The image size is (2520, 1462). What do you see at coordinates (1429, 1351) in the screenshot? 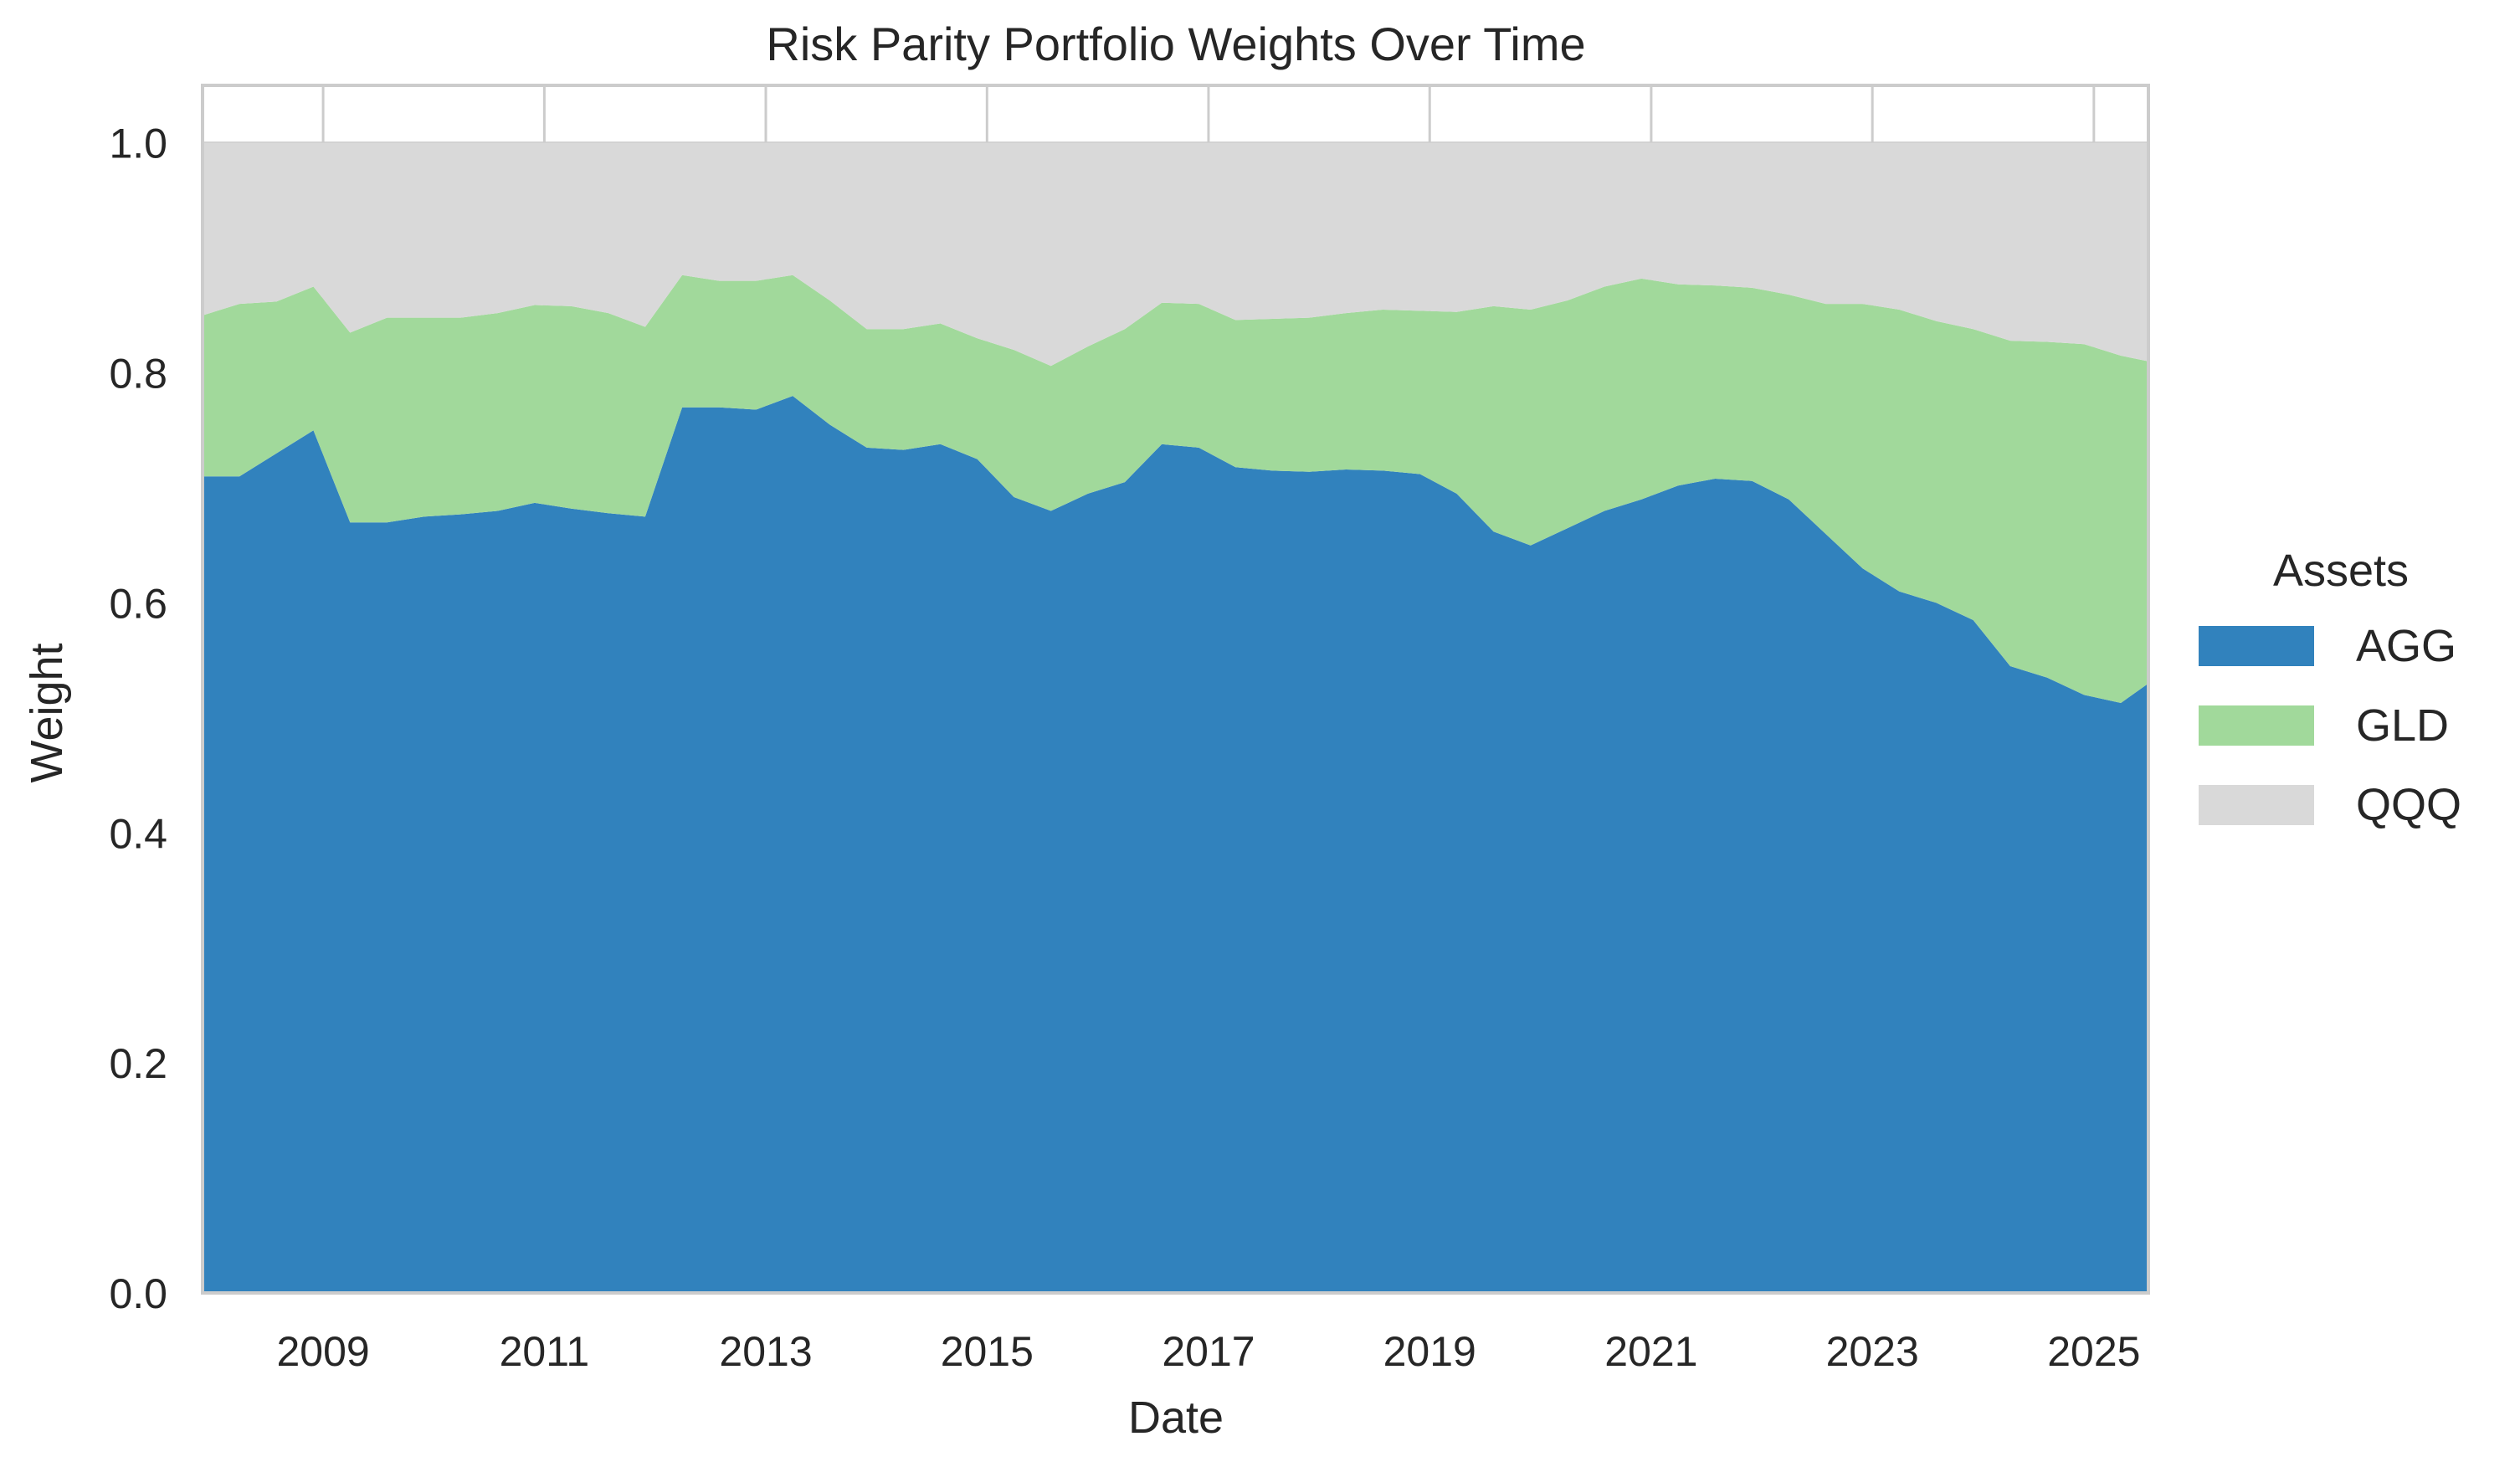
I see `x-tick-label: 2019` at bounding box center [1429, 1351].